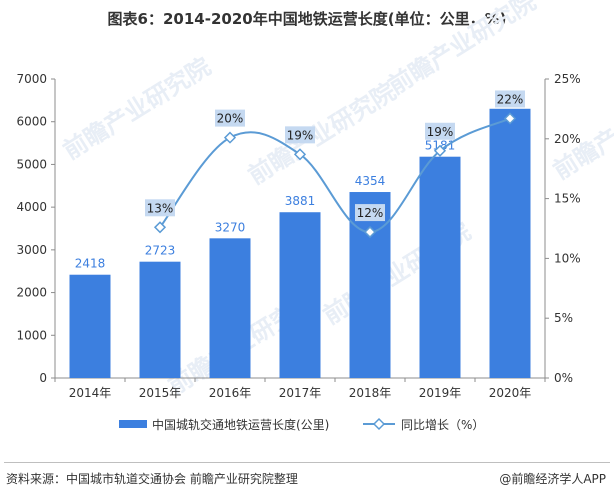  What do you see at coordinates (31, 207) in the screenshot?
I see `y-left-tick-label: 4000` at bounding box center [31, 207].